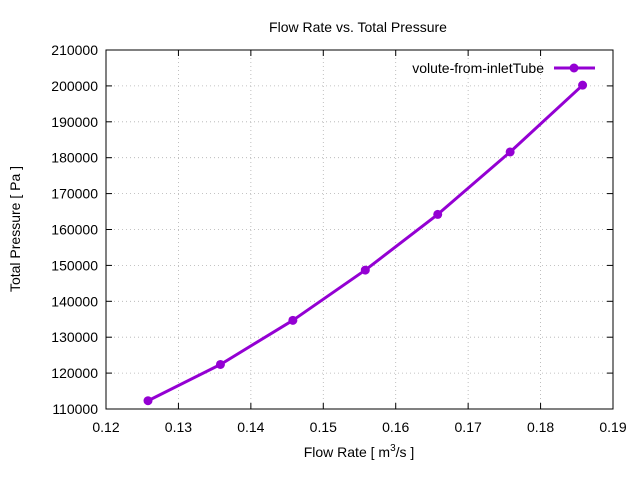  Describe the element at coordinates (74, 122) in the screenshot. I see `y-tick-label: 190000` at that location.